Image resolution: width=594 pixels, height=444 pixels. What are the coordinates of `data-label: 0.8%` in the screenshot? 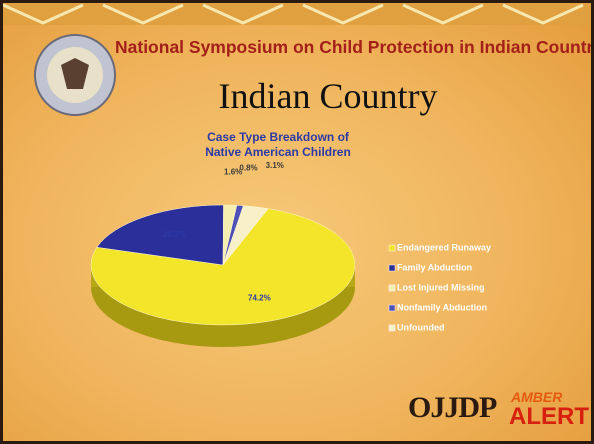 It's located at (248, 167).